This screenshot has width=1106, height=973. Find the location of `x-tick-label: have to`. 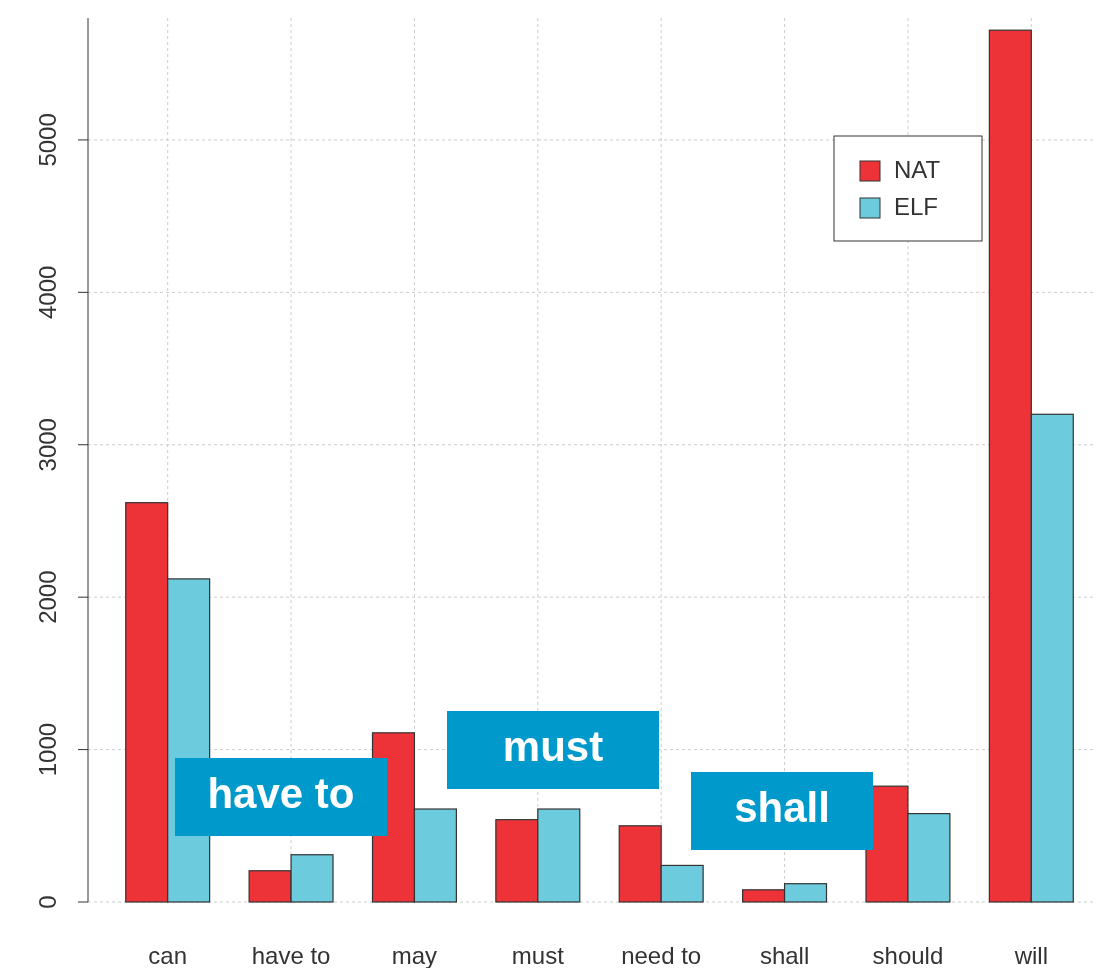

x-tick-label: have to is located at coordinates (291, 955).